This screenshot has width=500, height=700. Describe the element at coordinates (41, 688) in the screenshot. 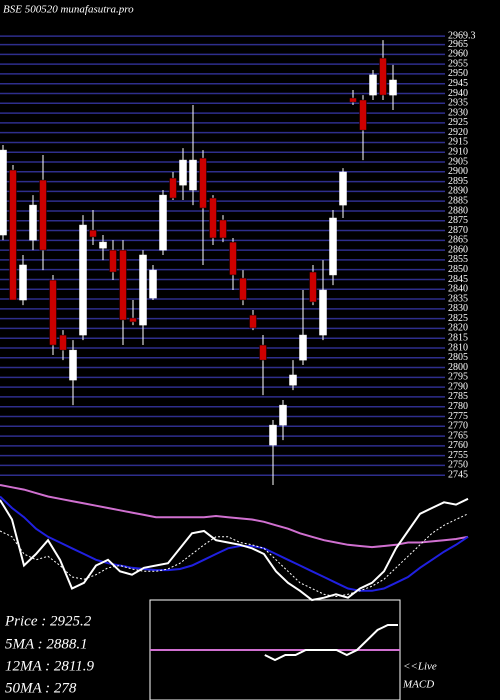

I see `info-50ma: 50MA : 278` at that location.